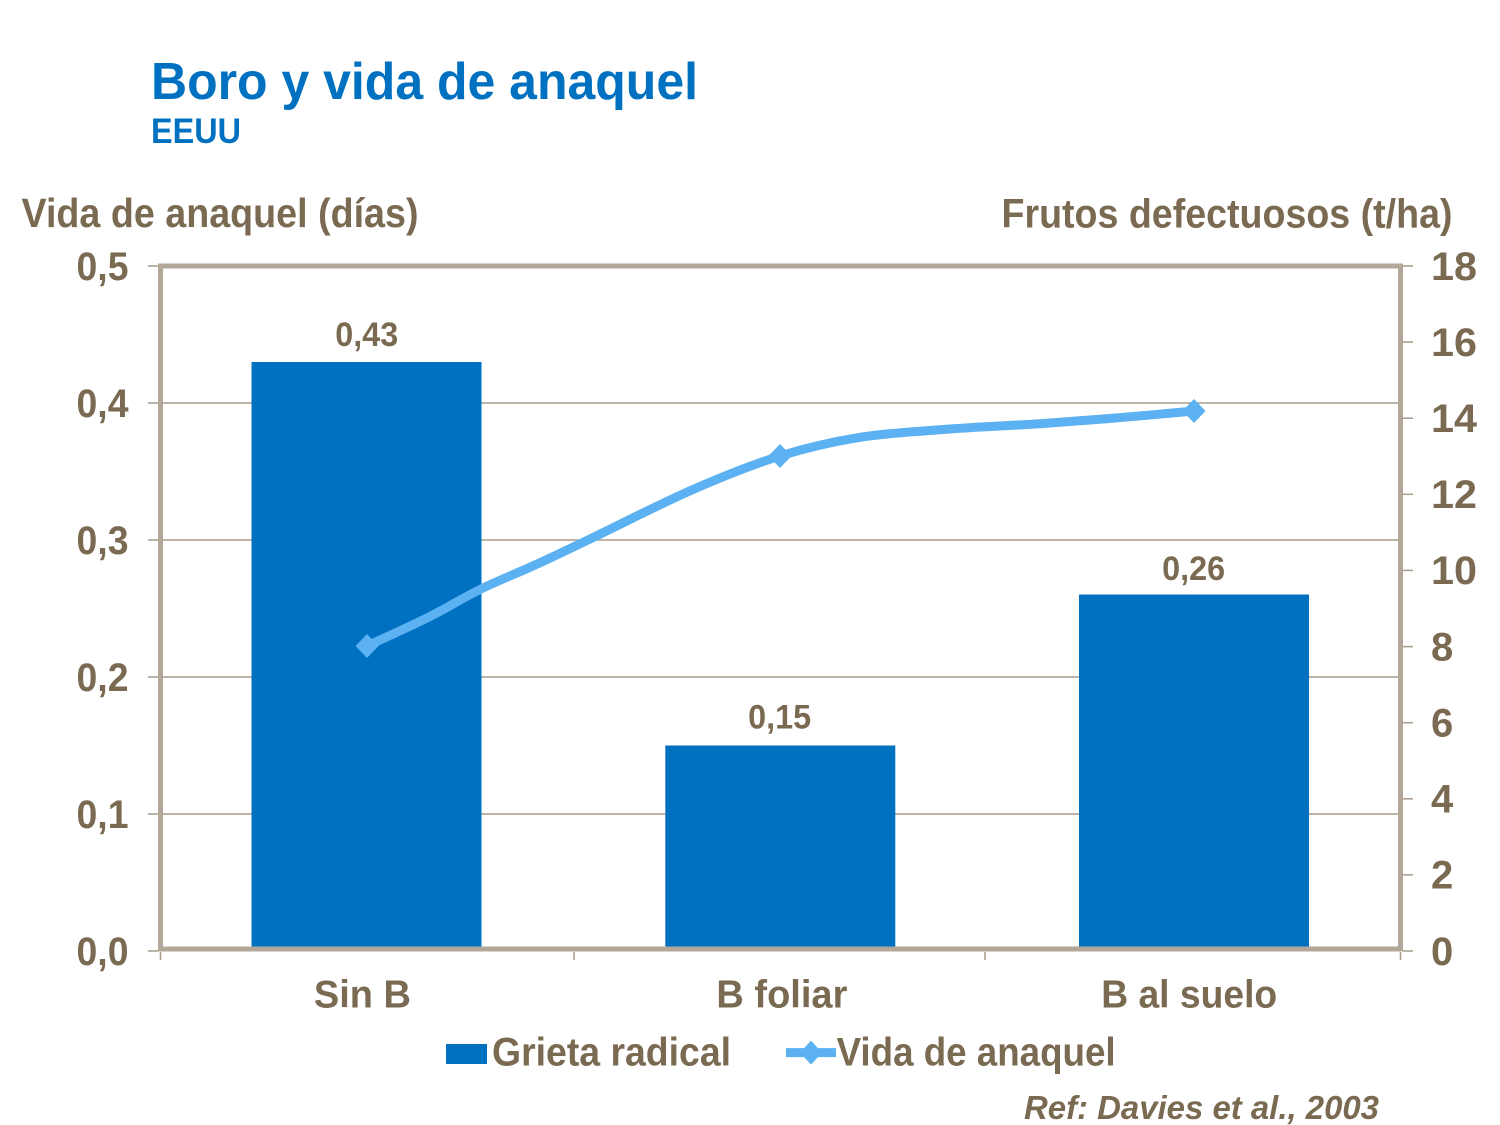 Image resolution: width=1500 pixels, height=1125 pixels. Describe the element at coordinates (779, 718) in the screenshot. I see `svg-text: 0,15` at that location.